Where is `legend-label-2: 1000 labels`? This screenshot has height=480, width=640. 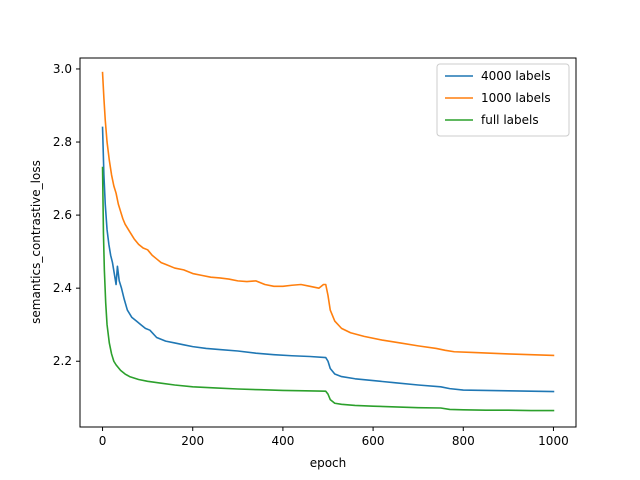 legend-label-2: 1000 labels is located at coordinates (516, 98).